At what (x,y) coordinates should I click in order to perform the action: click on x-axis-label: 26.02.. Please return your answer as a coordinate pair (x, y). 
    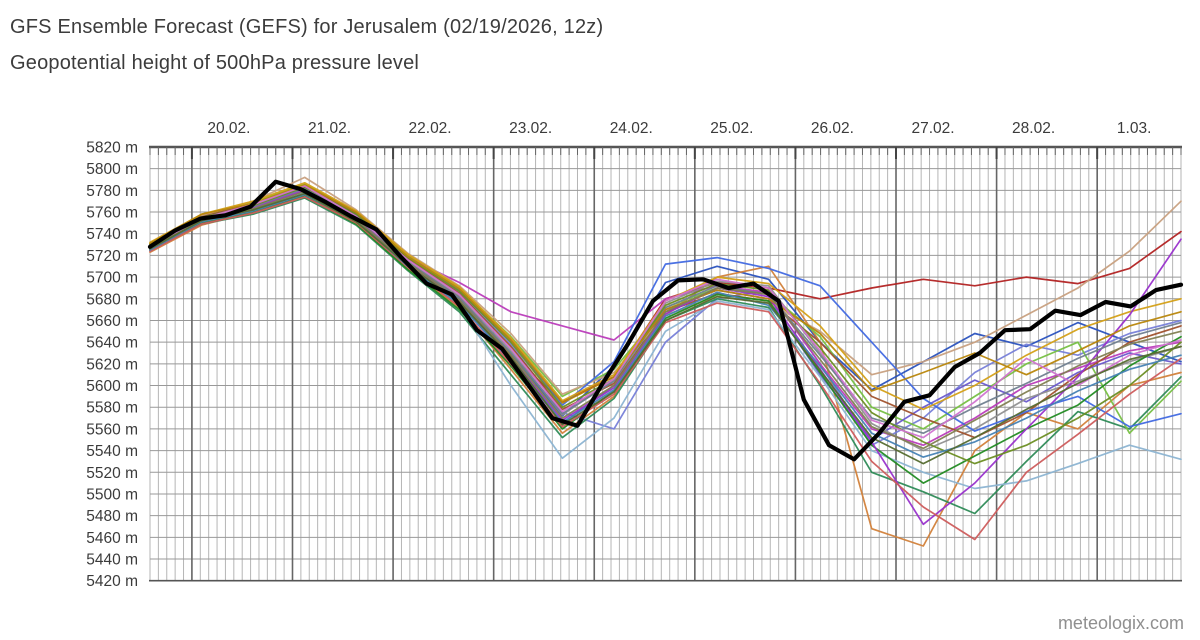
    Looking at the image, I should click on (832, 128).